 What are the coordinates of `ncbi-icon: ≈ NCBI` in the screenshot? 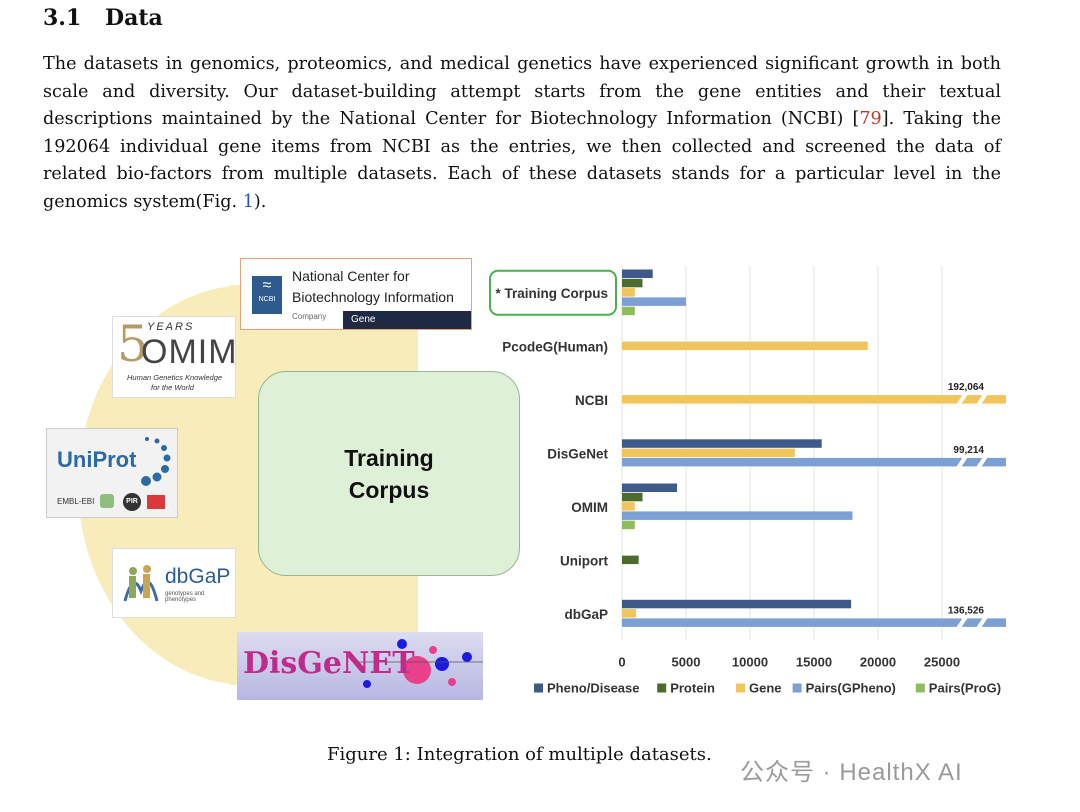 It's located at (267, 295).